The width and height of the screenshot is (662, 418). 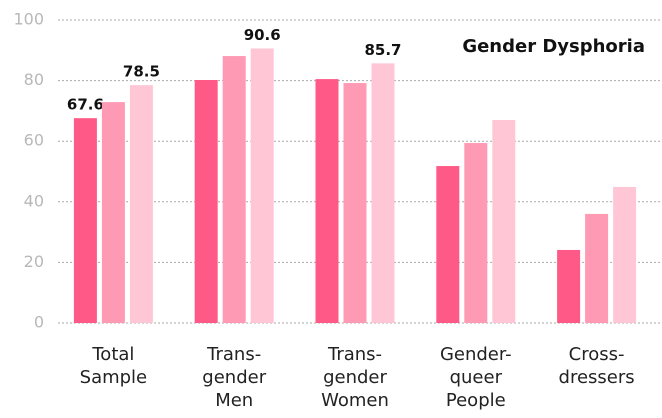 I want to click on y-tick-label: 80, so click(x=34, y=79).